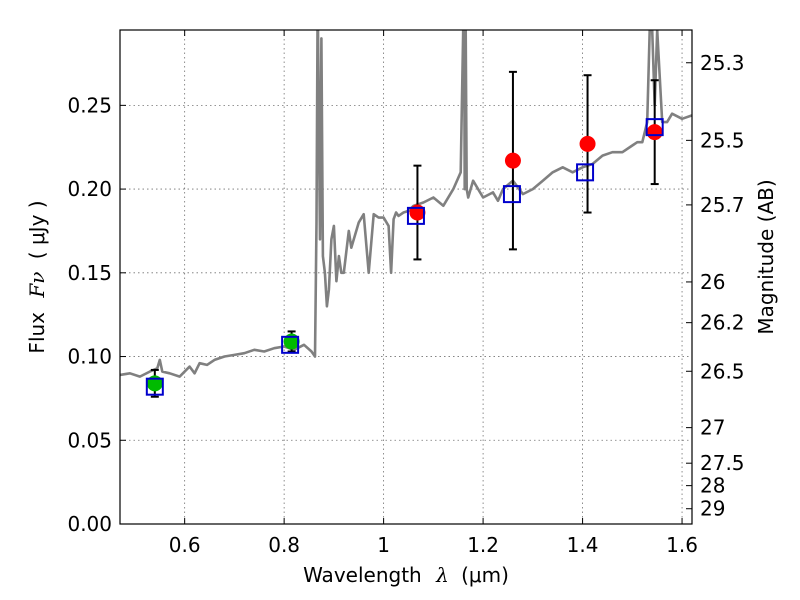 The image size is (800, 600). I want to click on mag-tick-label-4: 26.2, so click(722, 323).